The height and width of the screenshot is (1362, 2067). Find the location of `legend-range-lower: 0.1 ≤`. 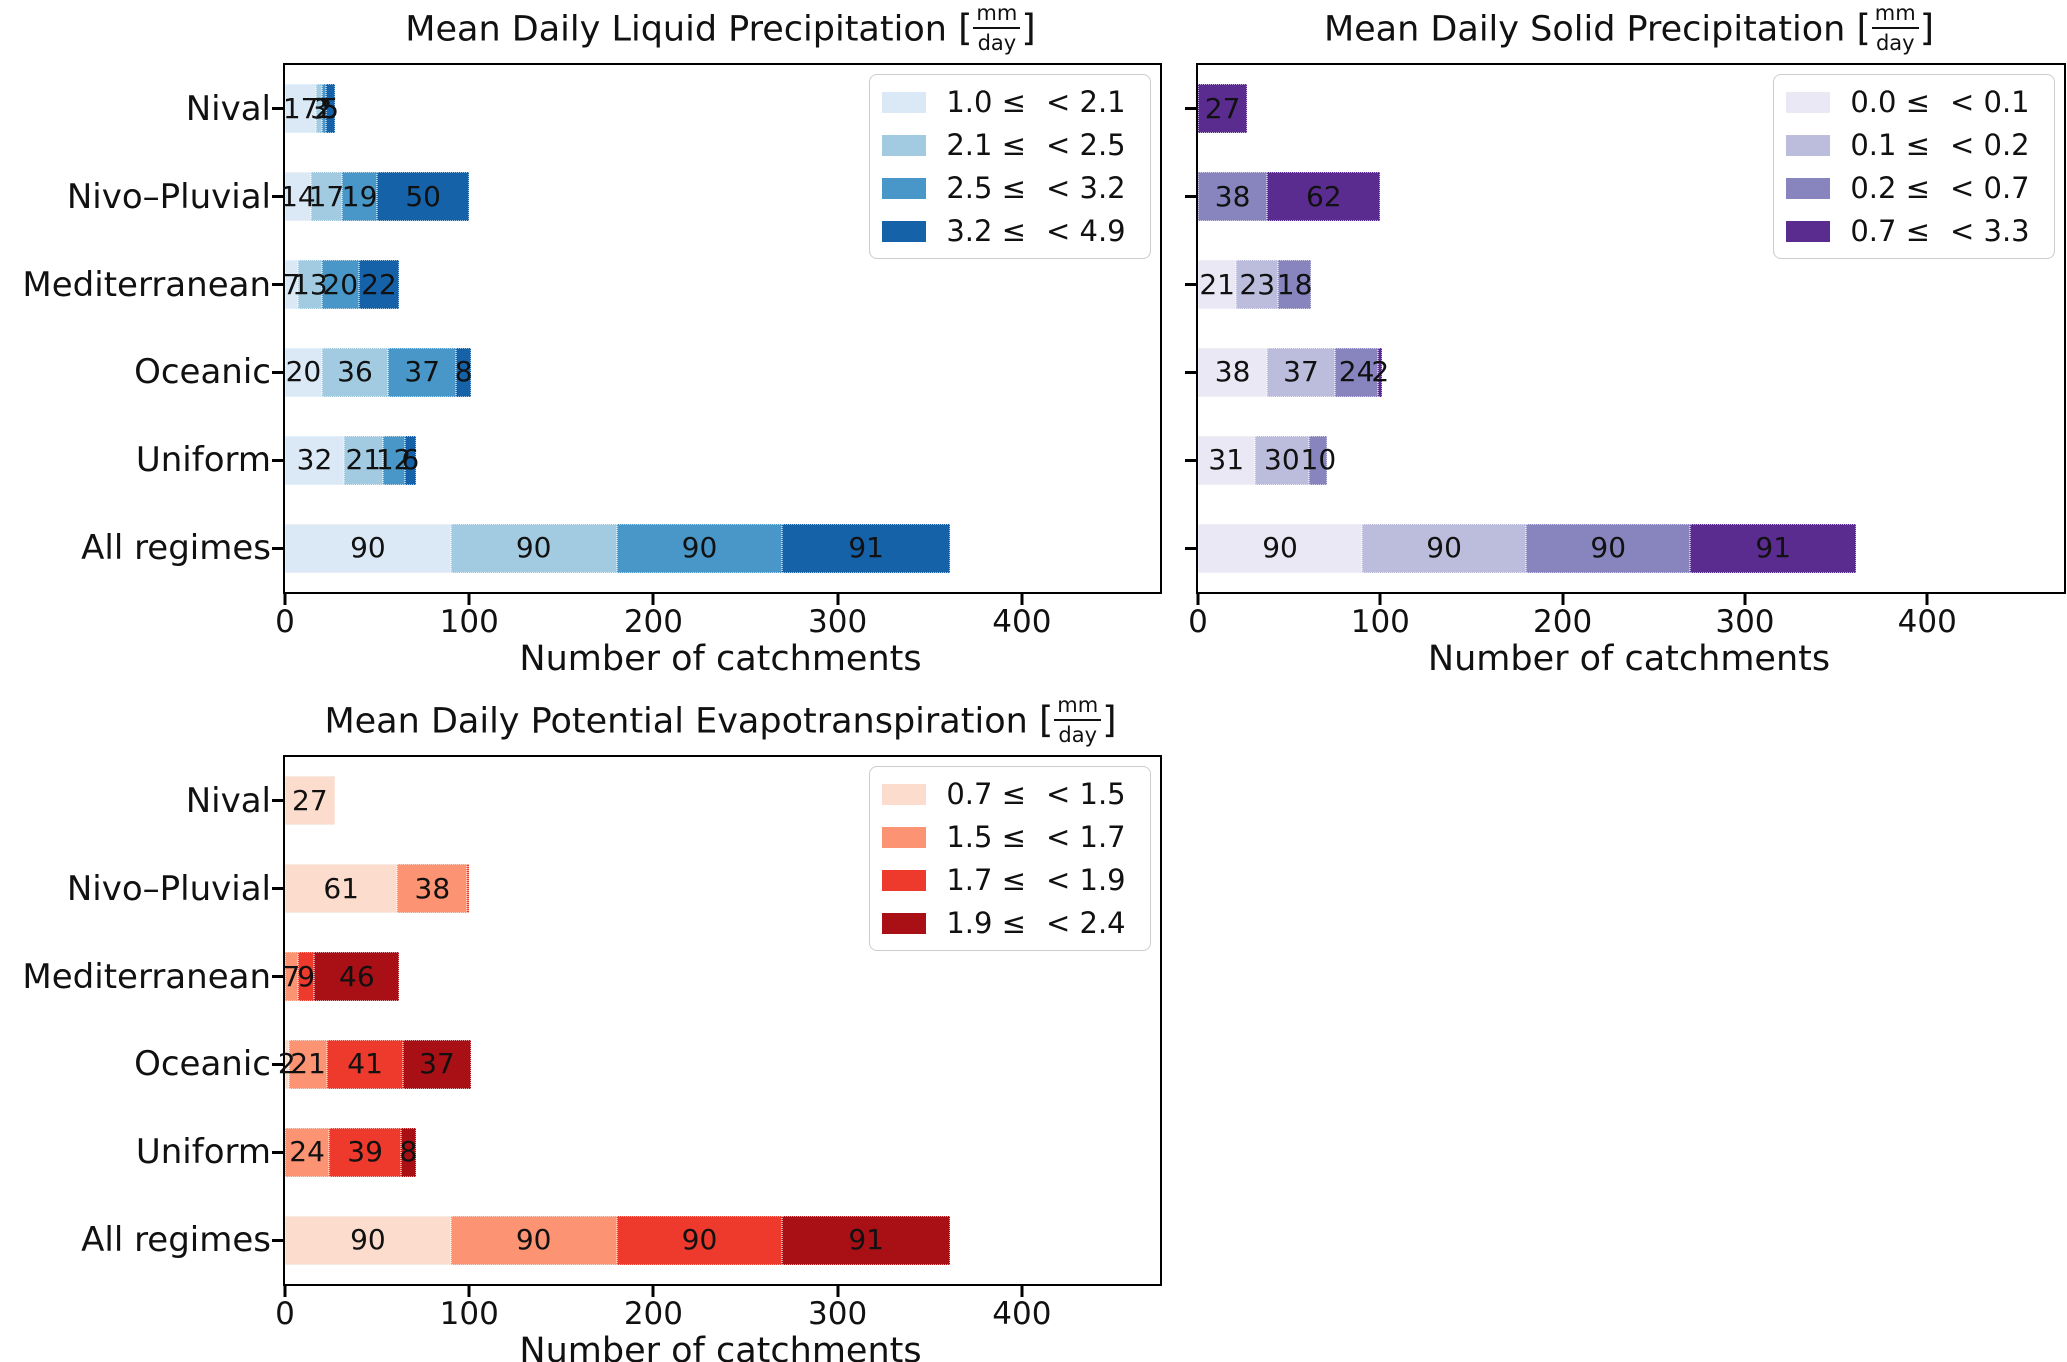

legend-range-lower: 0.1 ≤ is located at coordinates (1890, 144).